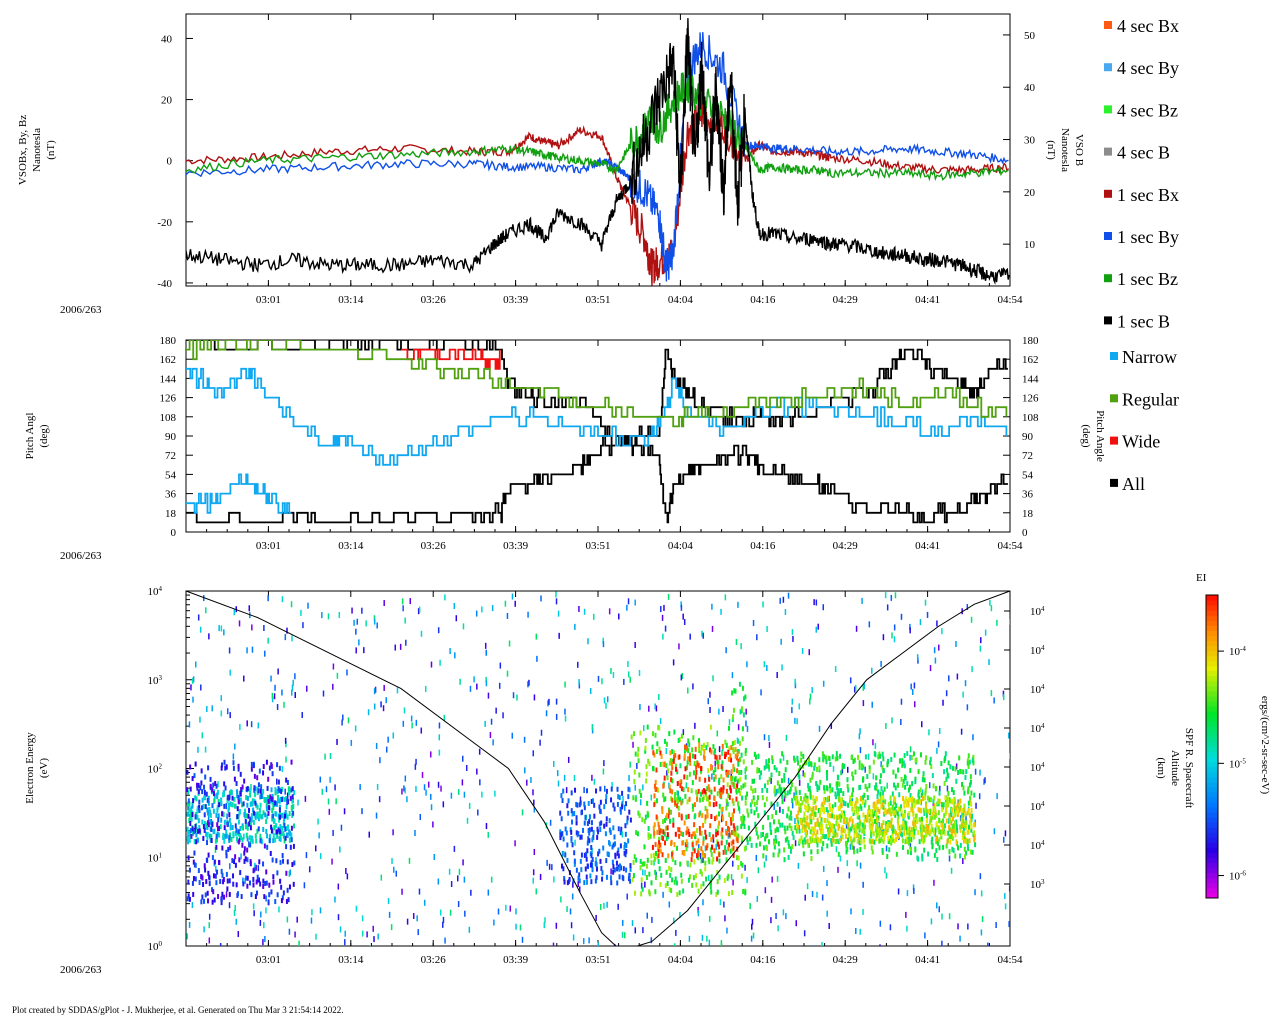  I want to click on x-tick-label: 03:51, so click(597, 546).